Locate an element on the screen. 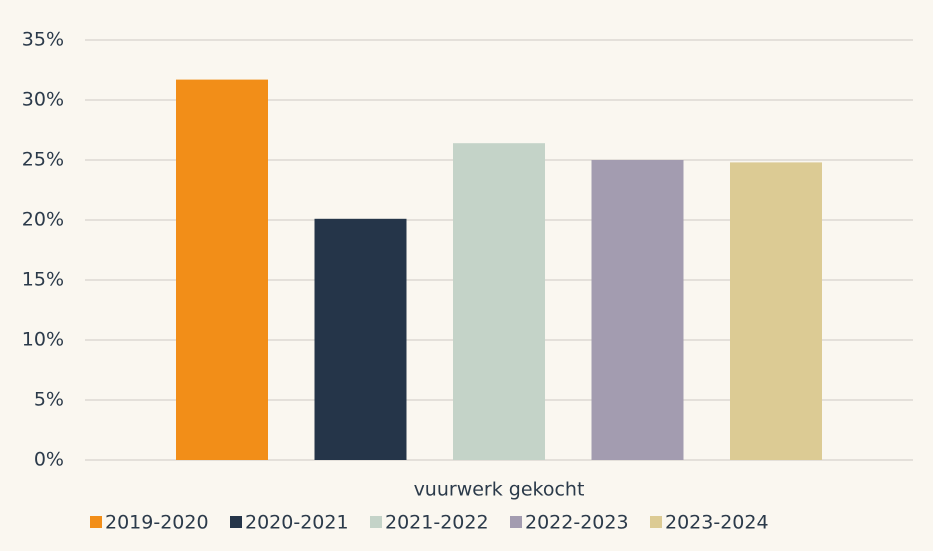 This screenshot has width=933, height=551. y-tick-label: 0% is located at coordinates (49, 460).